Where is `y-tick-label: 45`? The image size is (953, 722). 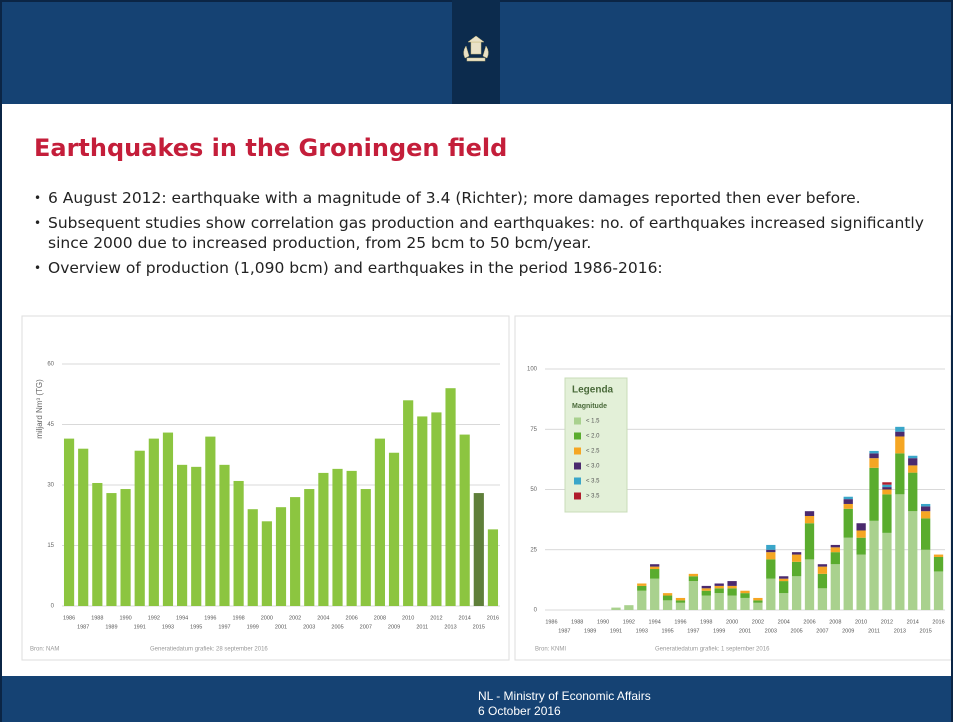 y-tick-label: 45 is located at coordinates (50, 425).